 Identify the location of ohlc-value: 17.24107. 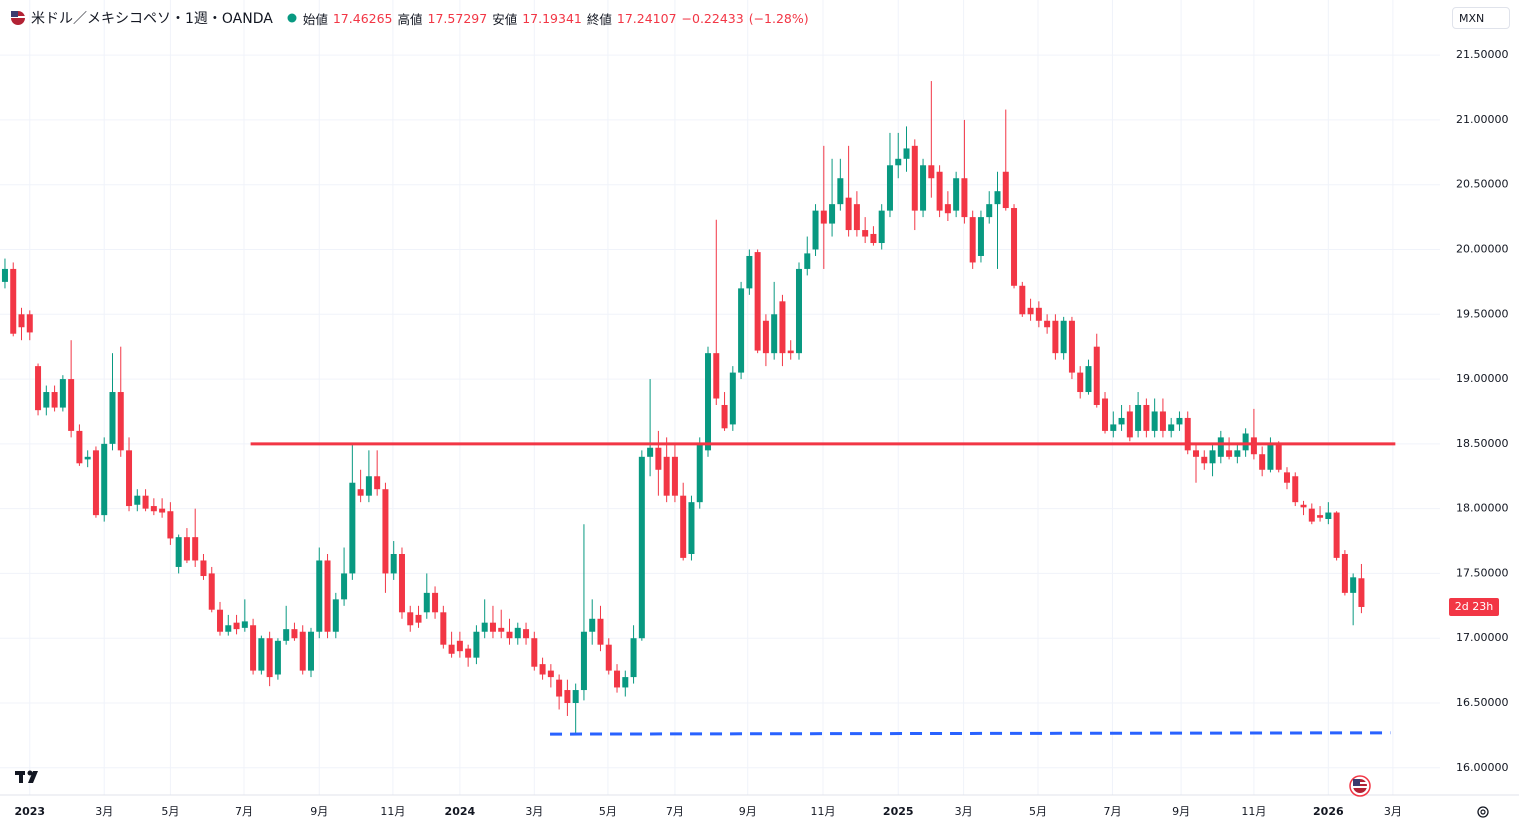
(646, 18).